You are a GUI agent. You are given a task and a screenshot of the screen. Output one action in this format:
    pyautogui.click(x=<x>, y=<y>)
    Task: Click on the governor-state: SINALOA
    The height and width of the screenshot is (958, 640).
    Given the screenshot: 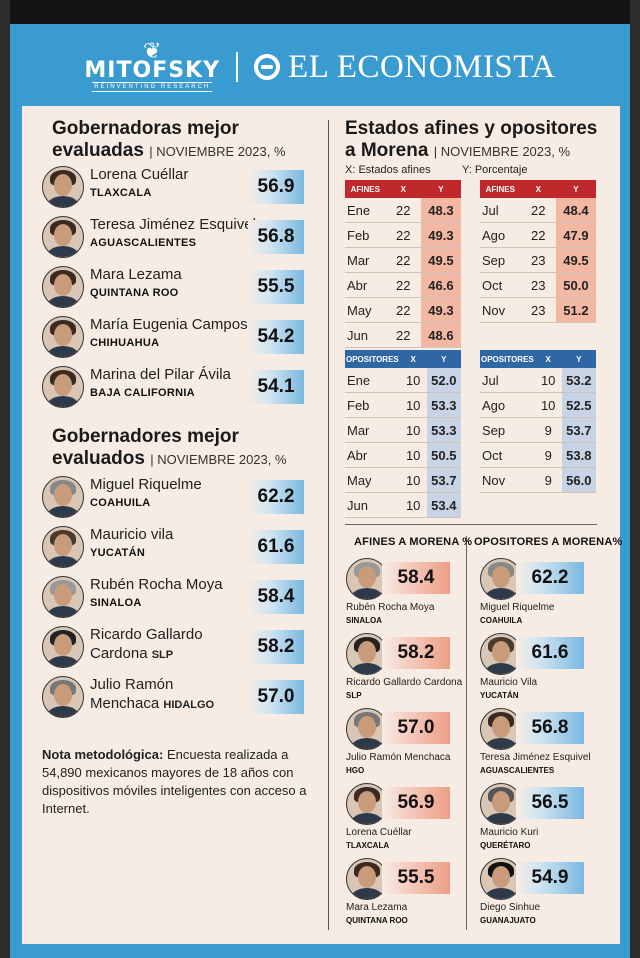 What is the action you would take?
    pyautogui.click(x=116, y=603)
    